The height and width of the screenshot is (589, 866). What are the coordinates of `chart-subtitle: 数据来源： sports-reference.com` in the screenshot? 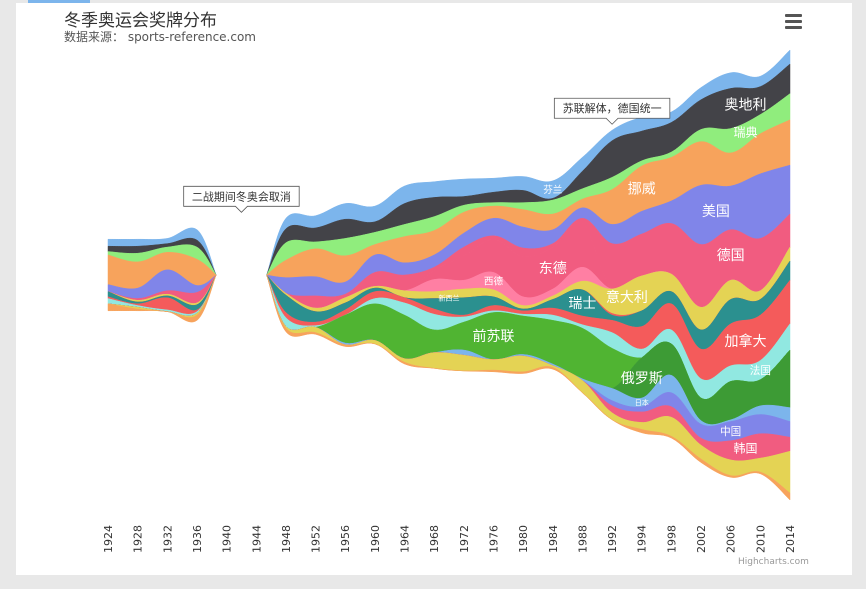 It's located at (160, 37).